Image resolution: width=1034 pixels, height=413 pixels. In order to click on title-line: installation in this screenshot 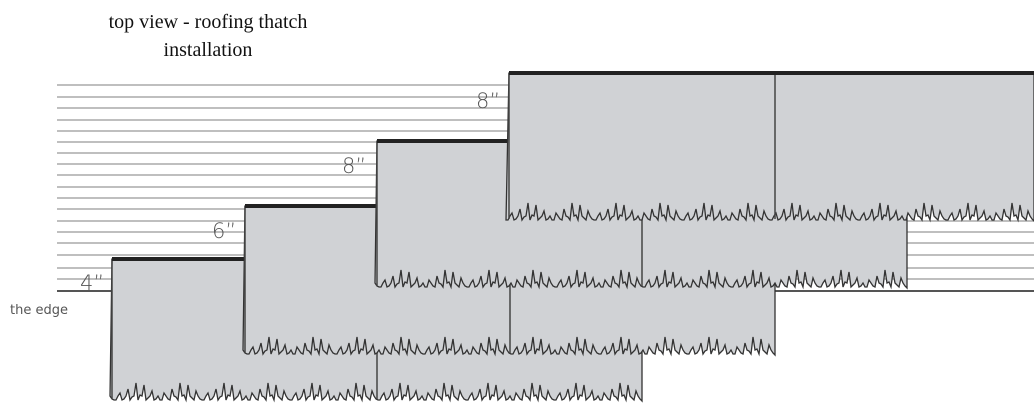, I will do `click(208, 50)`.